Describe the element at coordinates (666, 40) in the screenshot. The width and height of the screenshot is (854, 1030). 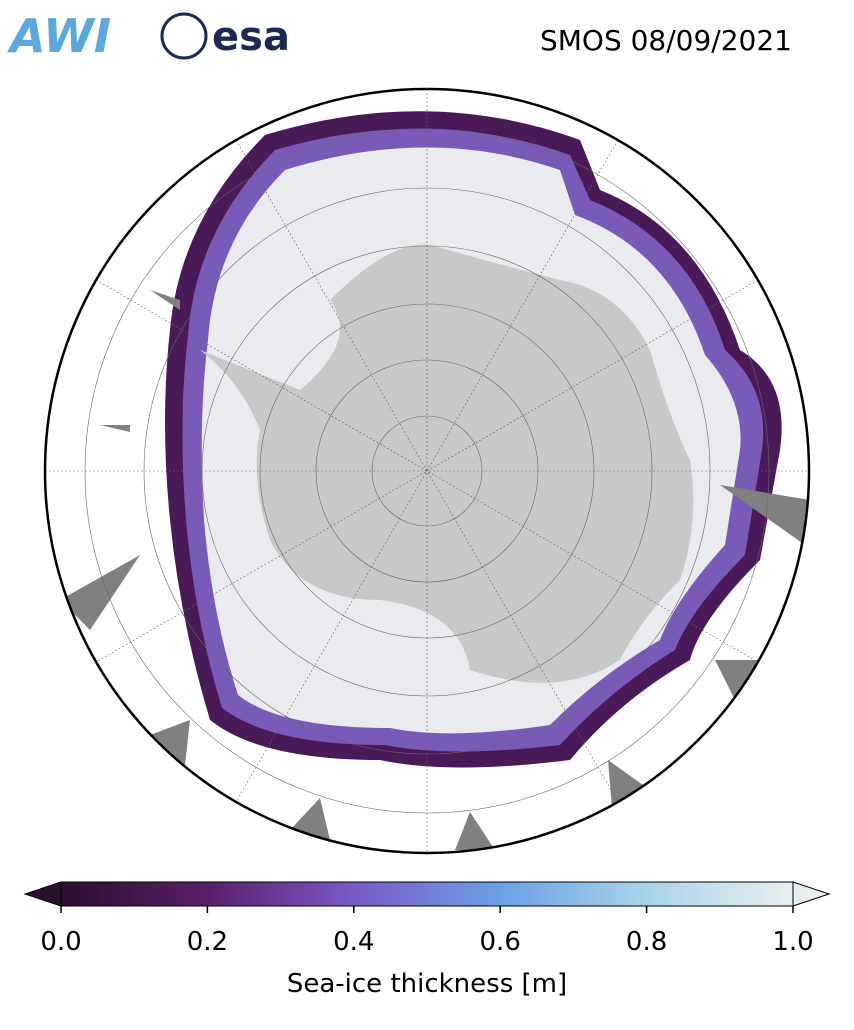
I see `title: SMOS 08/09/2021` at that location.